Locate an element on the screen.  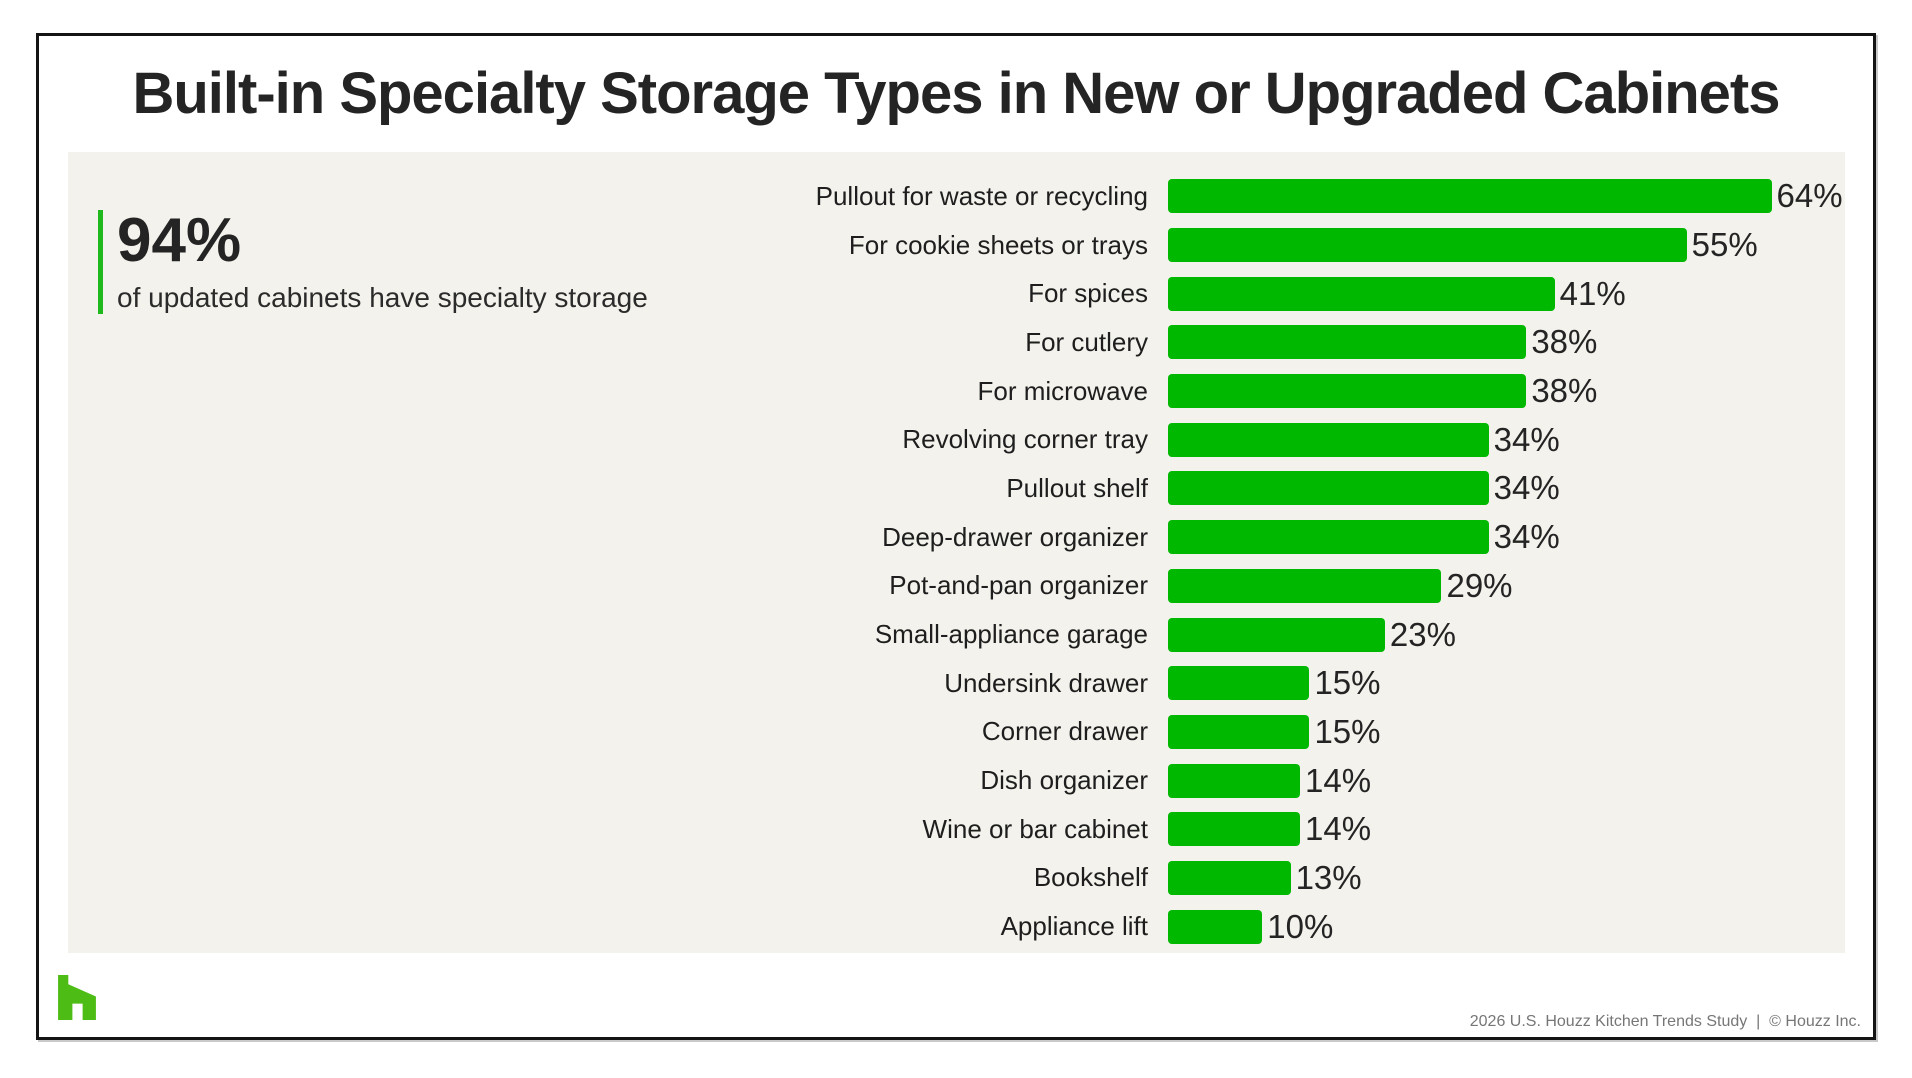
bar-label: Pullout shelf is located at coordinates (1077, 487).